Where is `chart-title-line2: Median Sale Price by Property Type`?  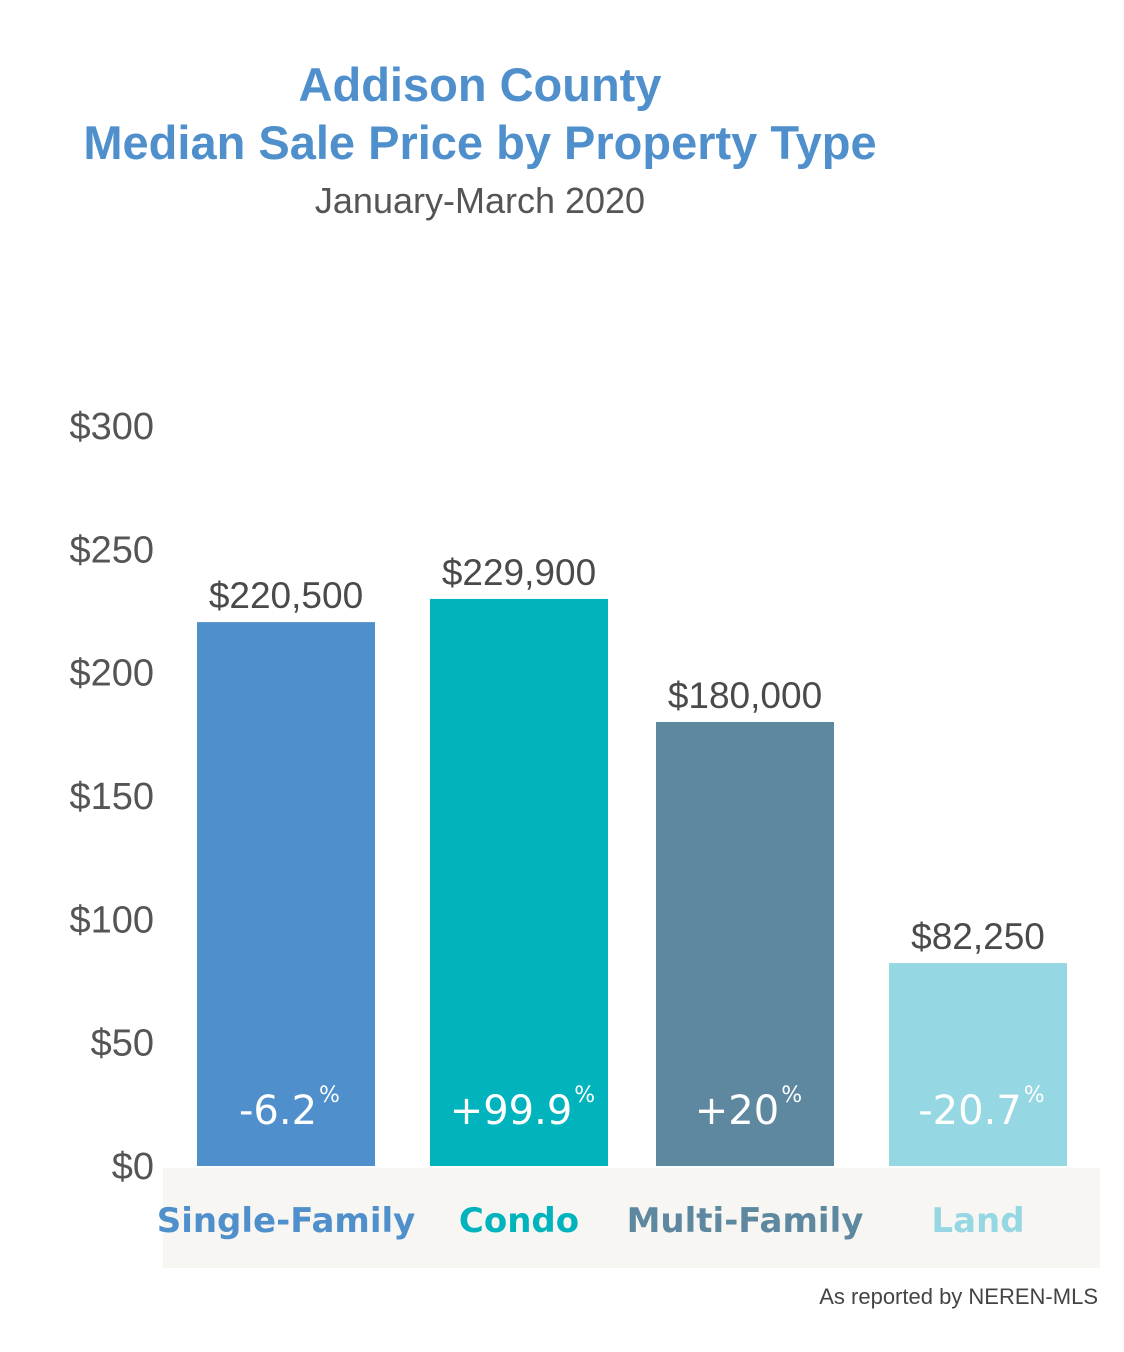
chart-title-line2: Median Sale Price by Property Type is located at coordinates (480, 142).